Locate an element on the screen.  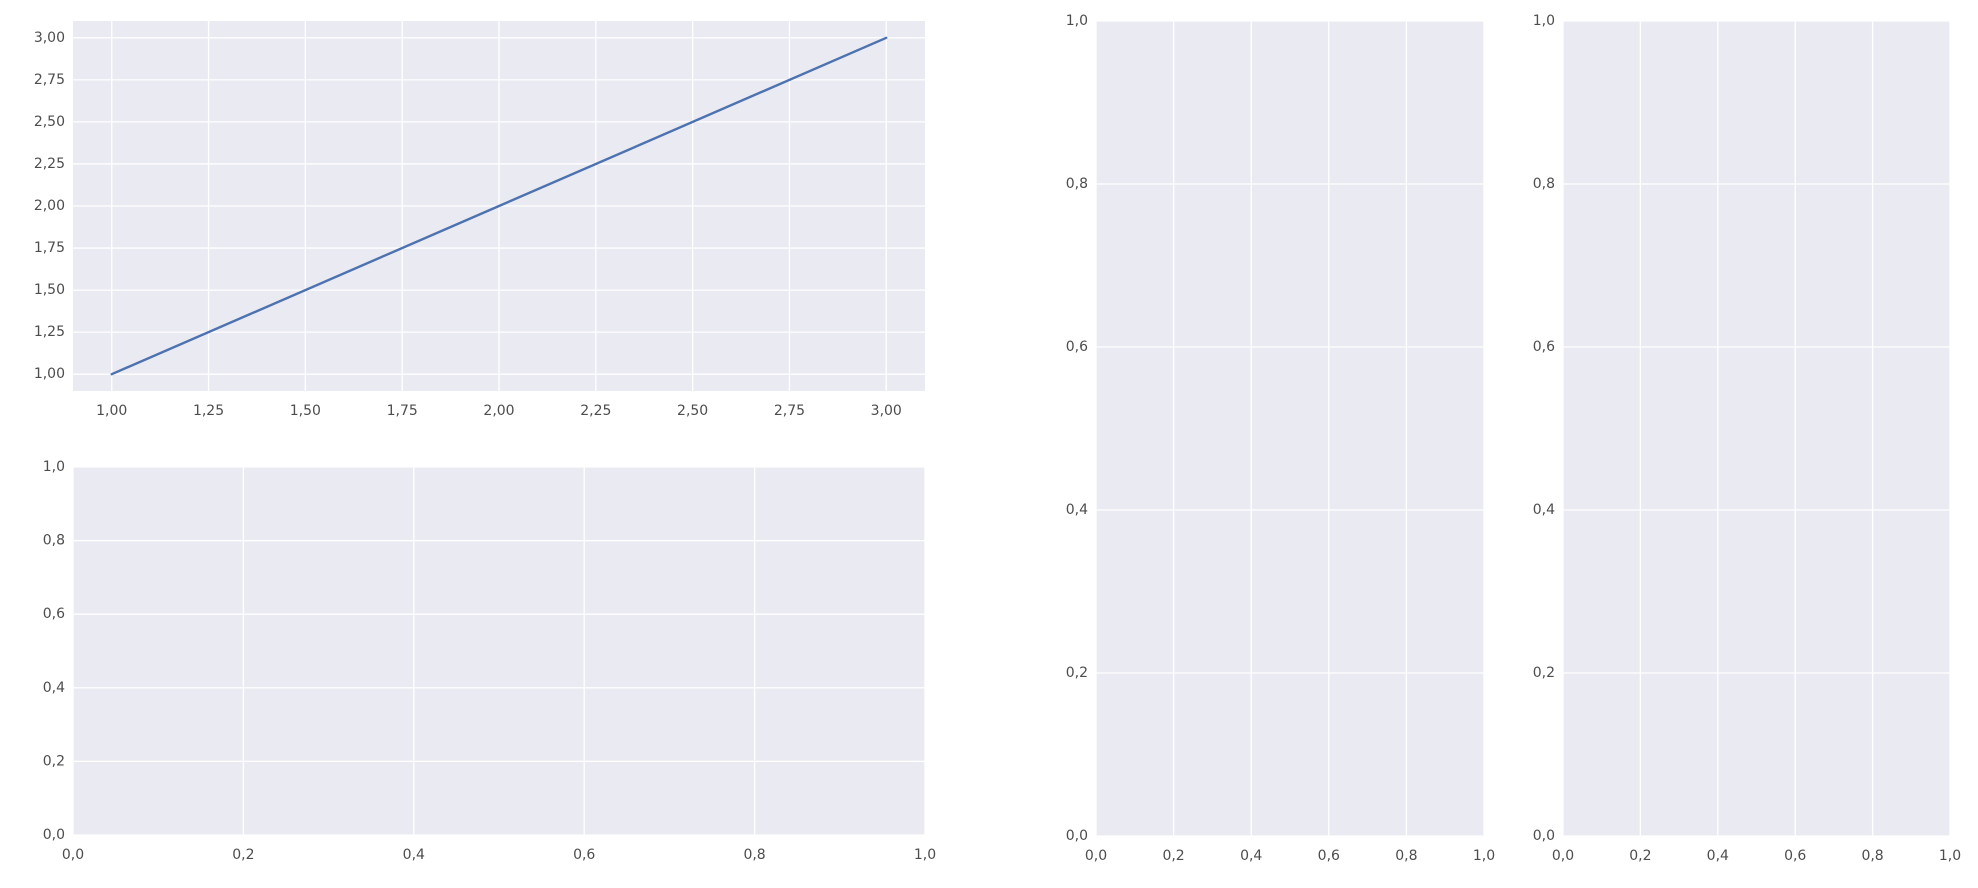
x-tick-label: 2,00 is located at coordinates (498, 411).